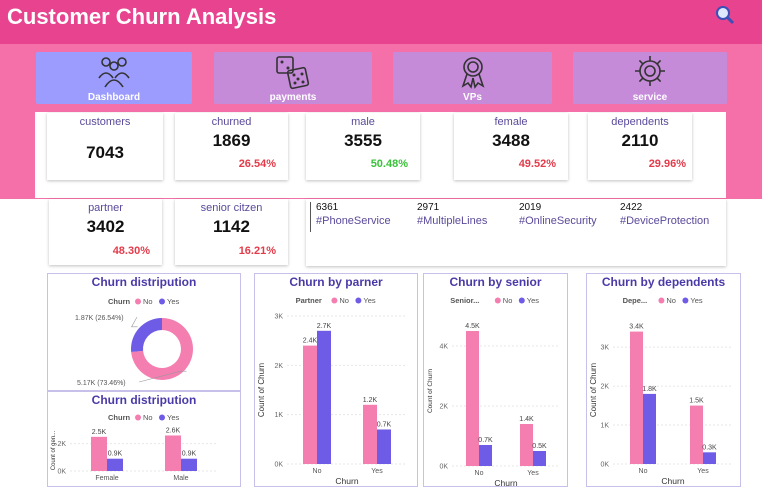  Describe the element at coordinates (324, 326) in the screenshot. I see `churn-partner-data-label: 2.7K` at that location.